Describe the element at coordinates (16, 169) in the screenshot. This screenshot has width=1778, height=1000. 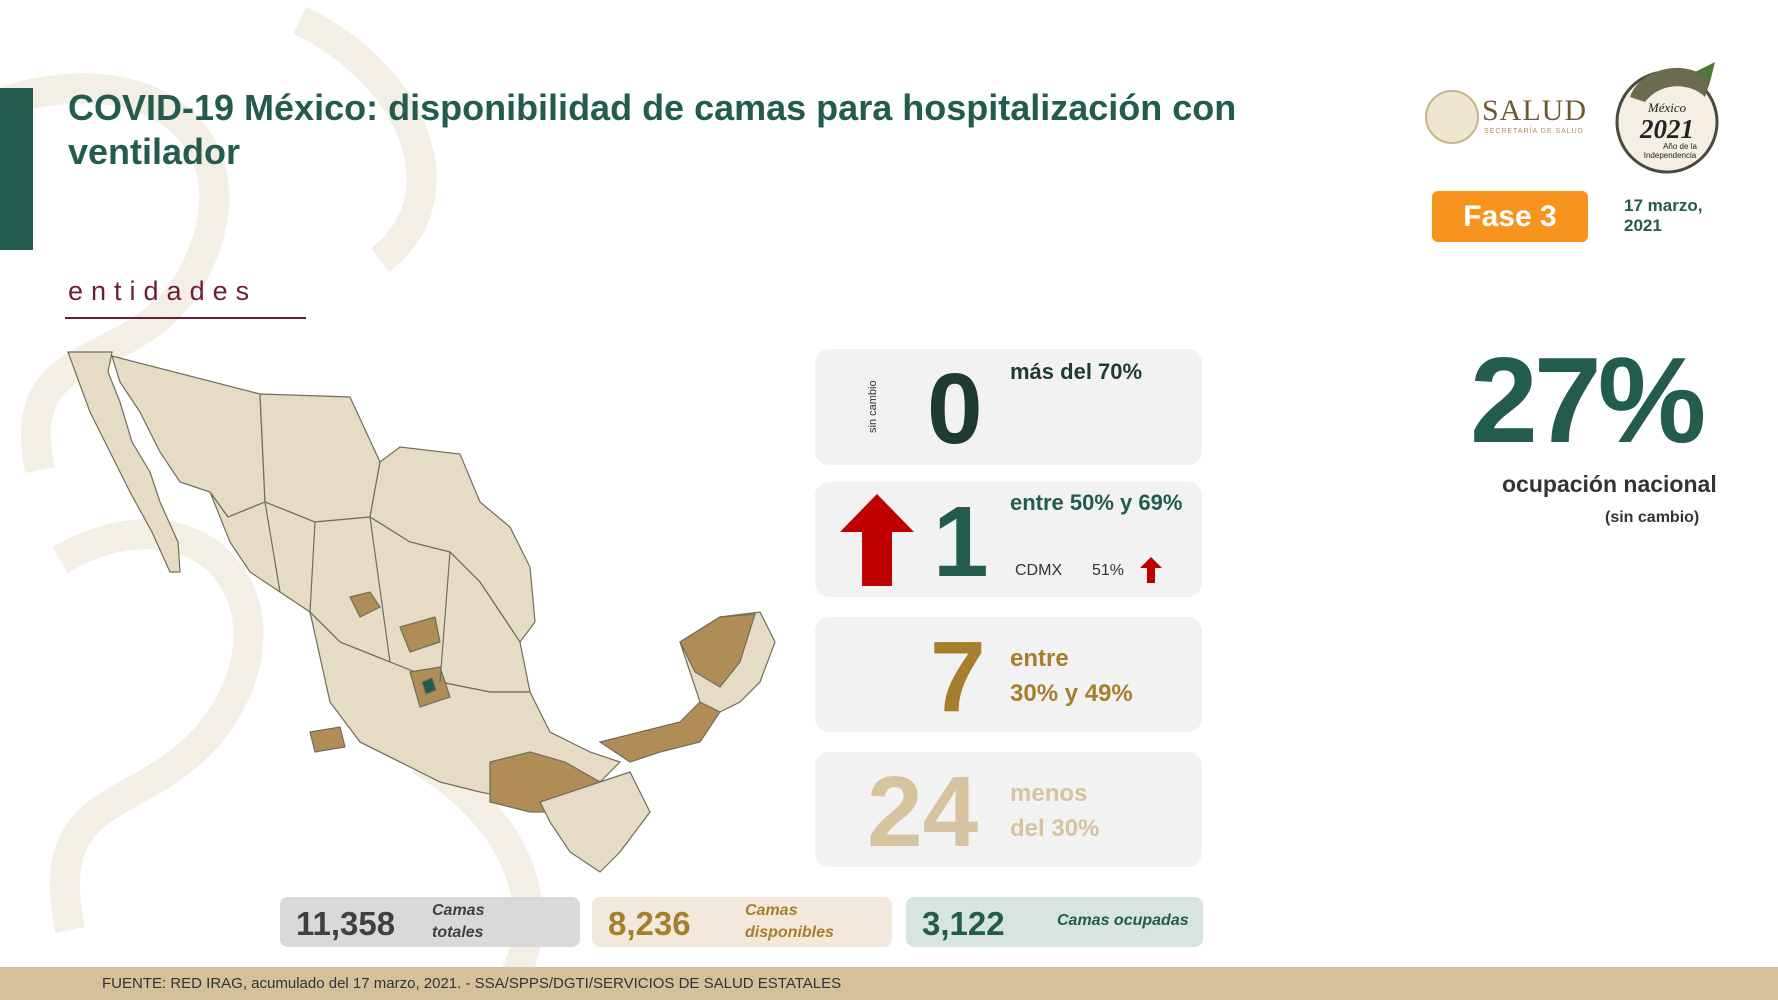
I see `title-accent-bar` at that location.